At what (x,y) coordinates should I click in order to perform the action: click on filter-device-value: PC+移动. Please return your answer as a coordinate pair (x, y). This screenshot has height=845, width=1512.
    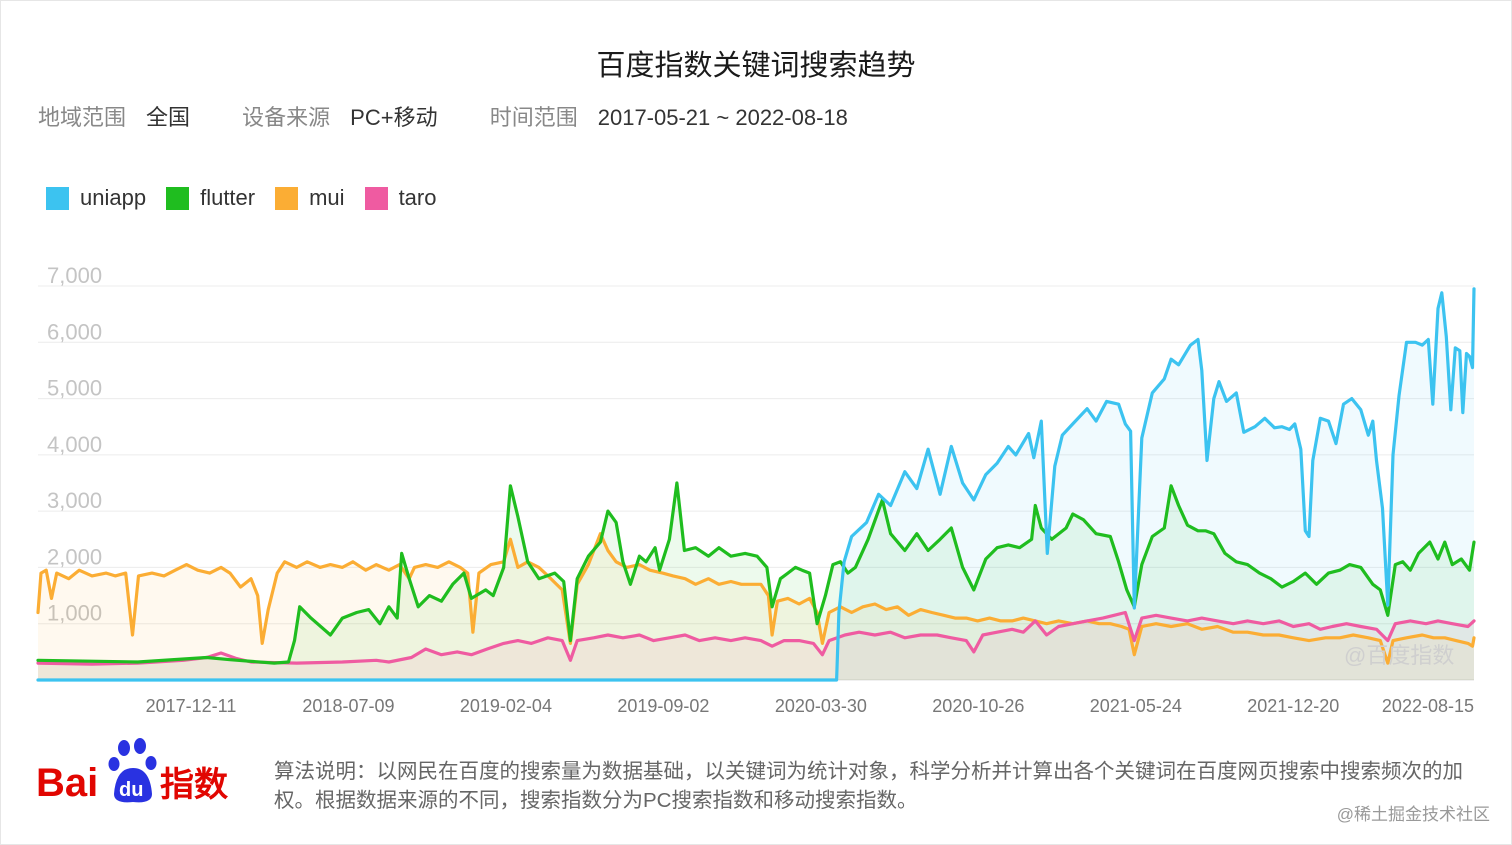
    Looking at the image, I should click on (394, 117).